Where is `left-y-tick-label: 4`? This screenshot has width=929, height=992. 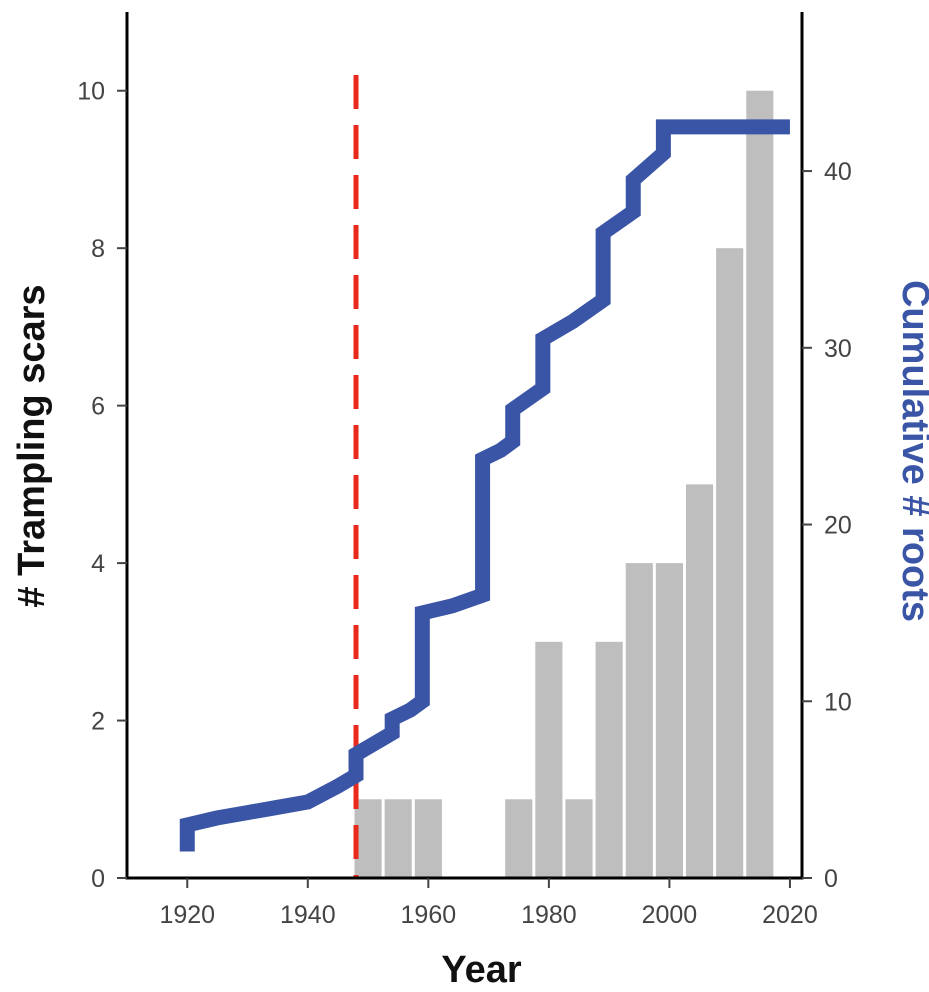
left-y-tick-label: 4 is located at coordinates (98, 564).